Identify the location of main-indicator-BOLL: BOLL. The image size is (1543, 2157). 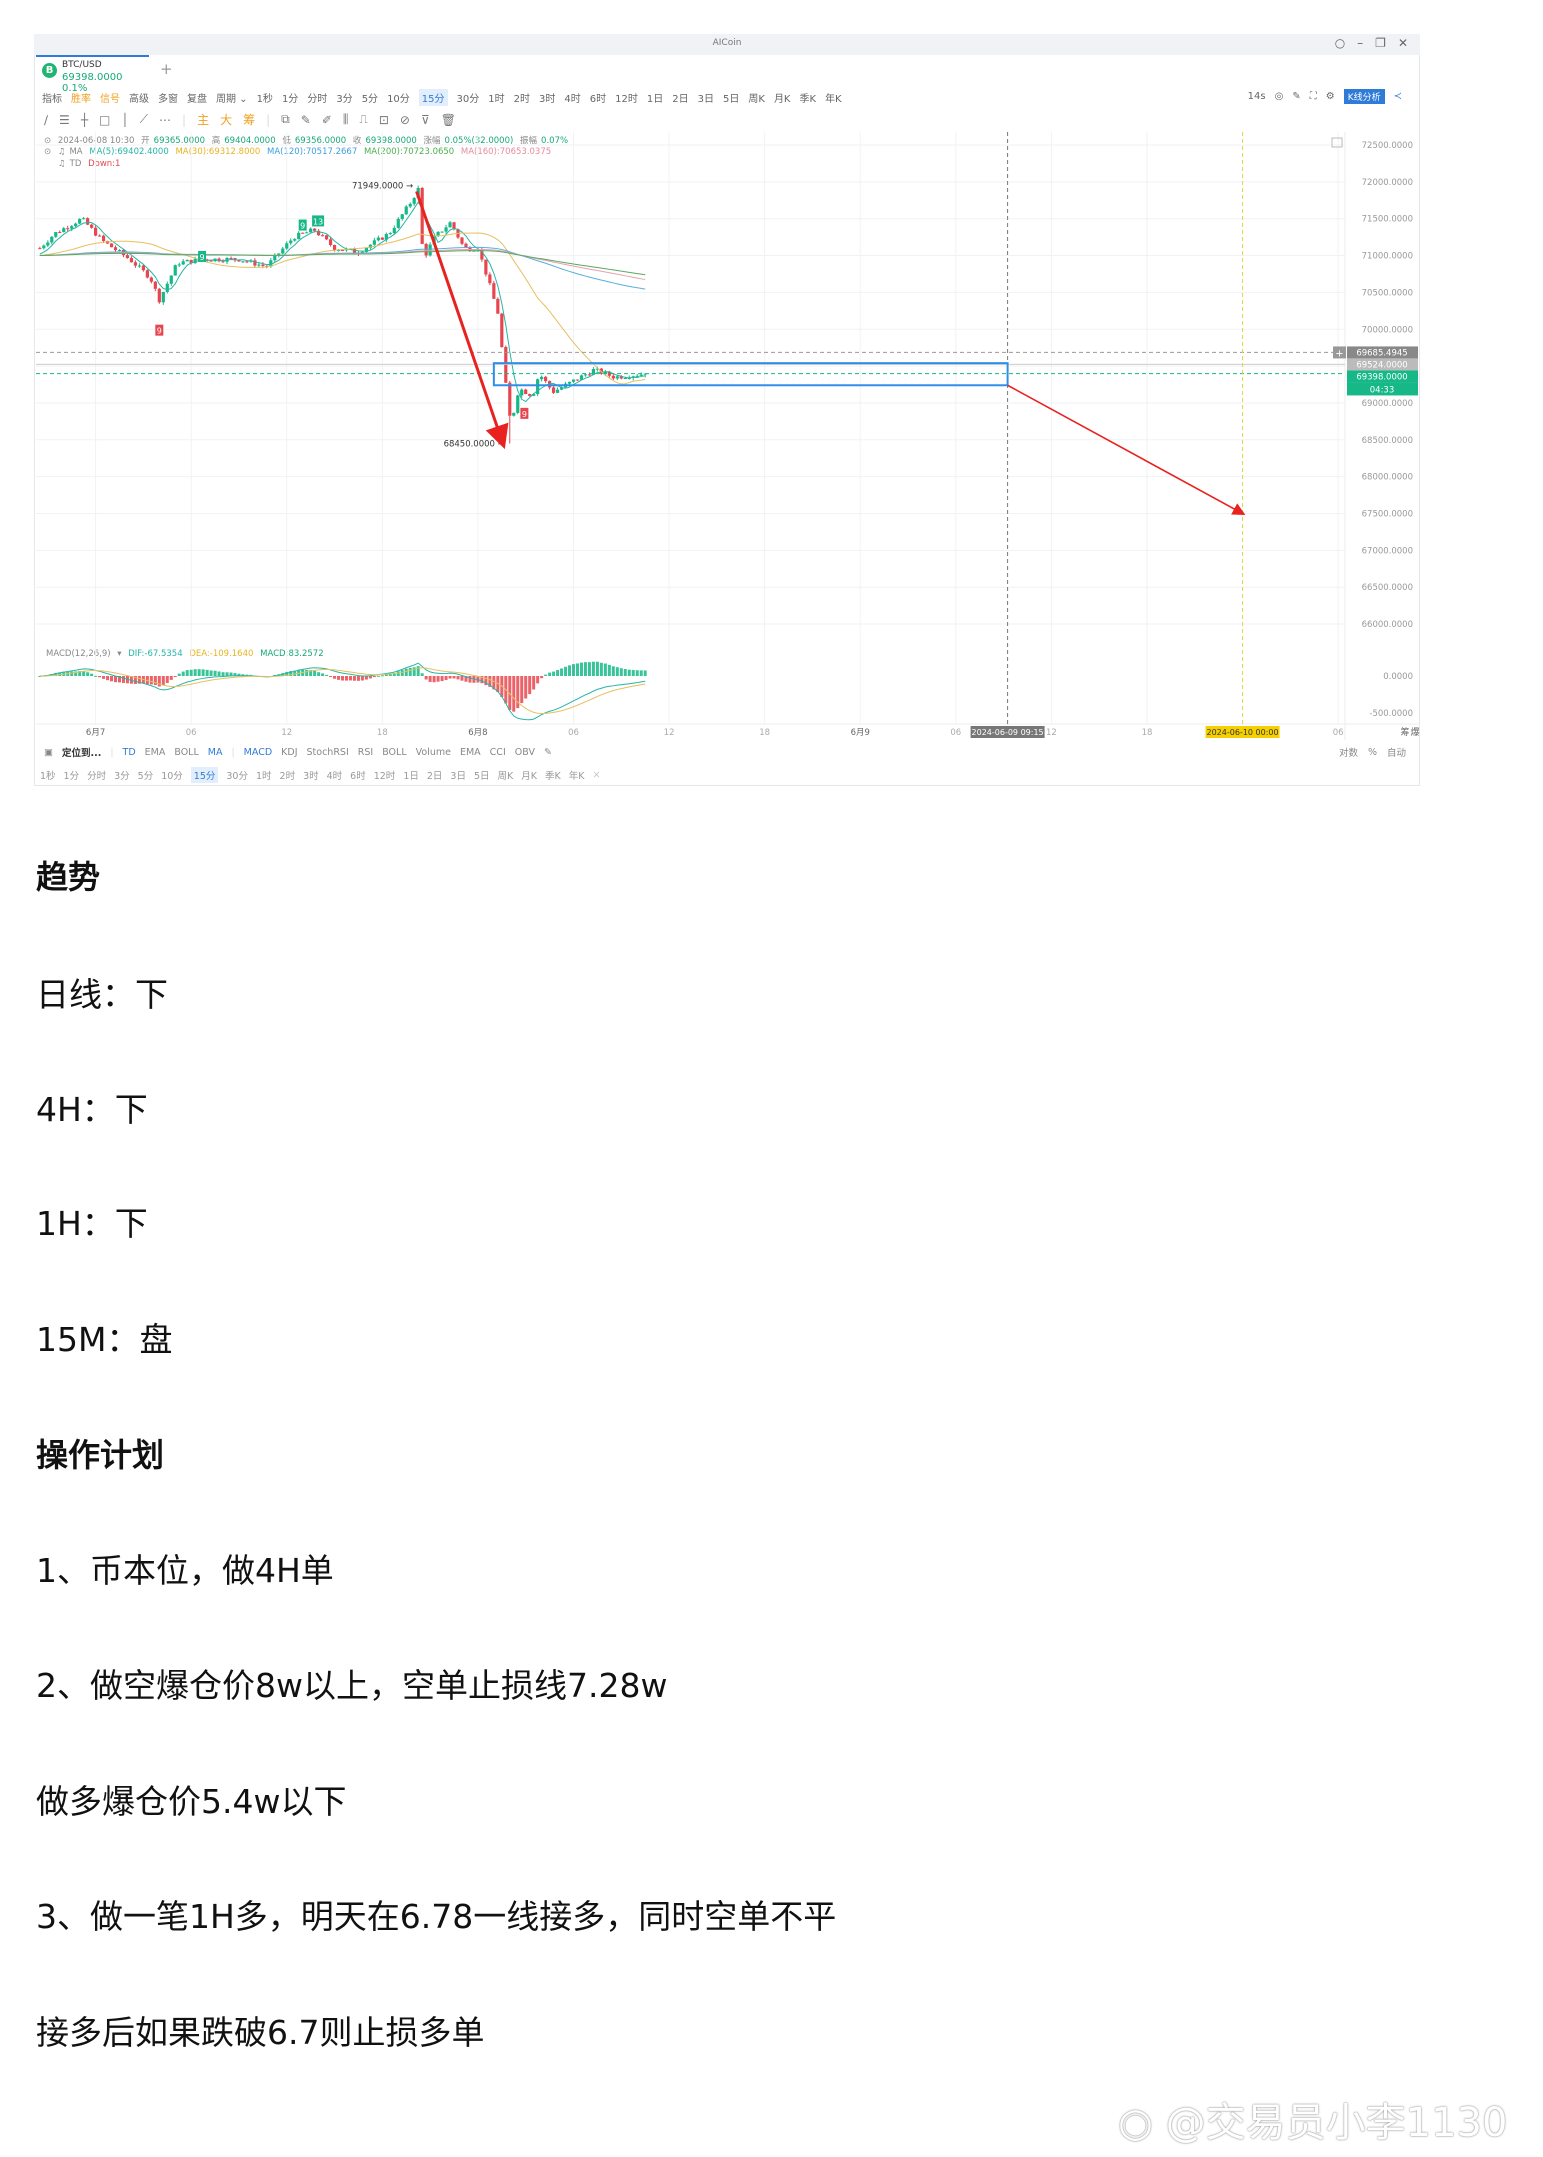
(186, 752).